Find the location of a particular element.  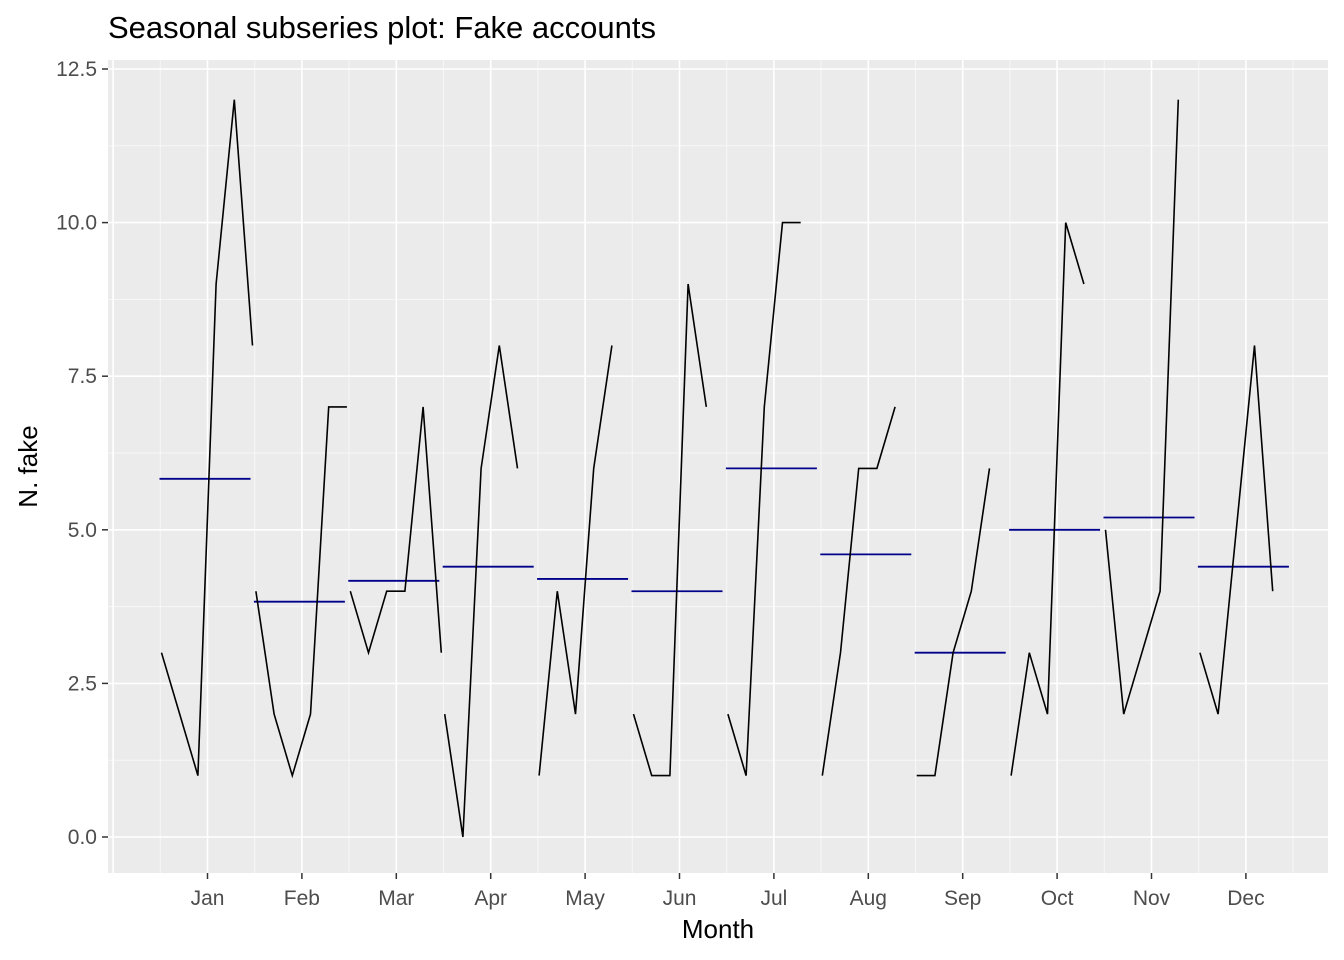

series-line-sep is located at coordinates (953, 622).